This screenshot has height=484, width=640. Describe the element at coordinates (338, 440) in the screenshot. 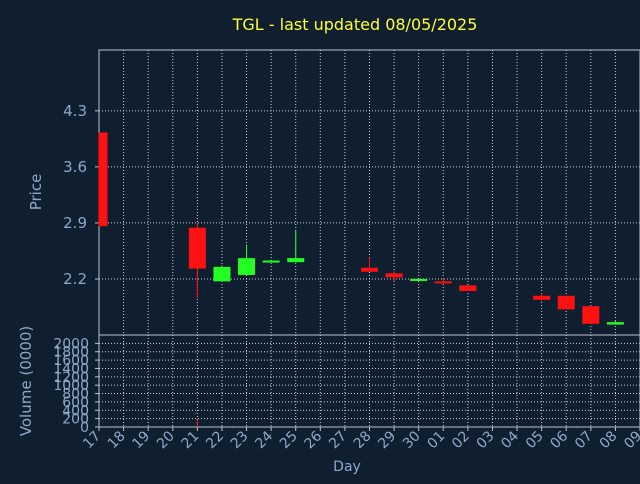

I see `x-tick-label: 27` at that location.